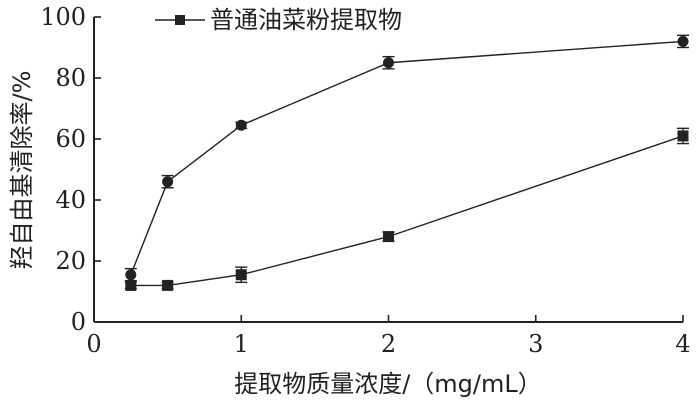 Image resolution: width=700 pixels, height=404 pixels. Describe the element at coordinates (306, 20) in the screenshot. I see `legend-label: 普通油菜粉提取物` at that location.